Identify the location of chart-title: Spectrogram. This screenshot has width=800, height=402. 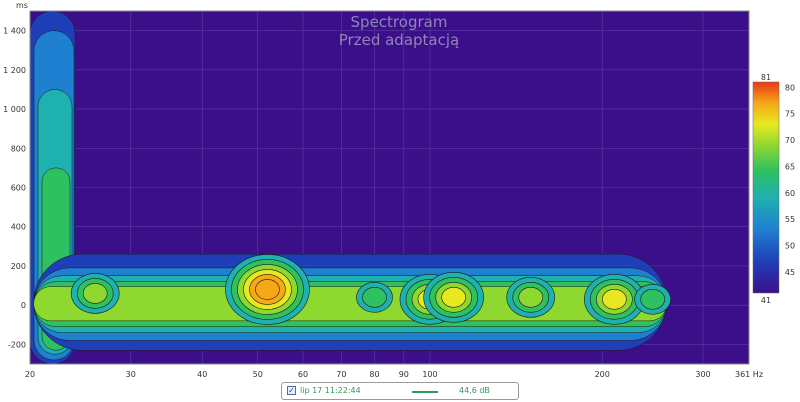
(399, 22).